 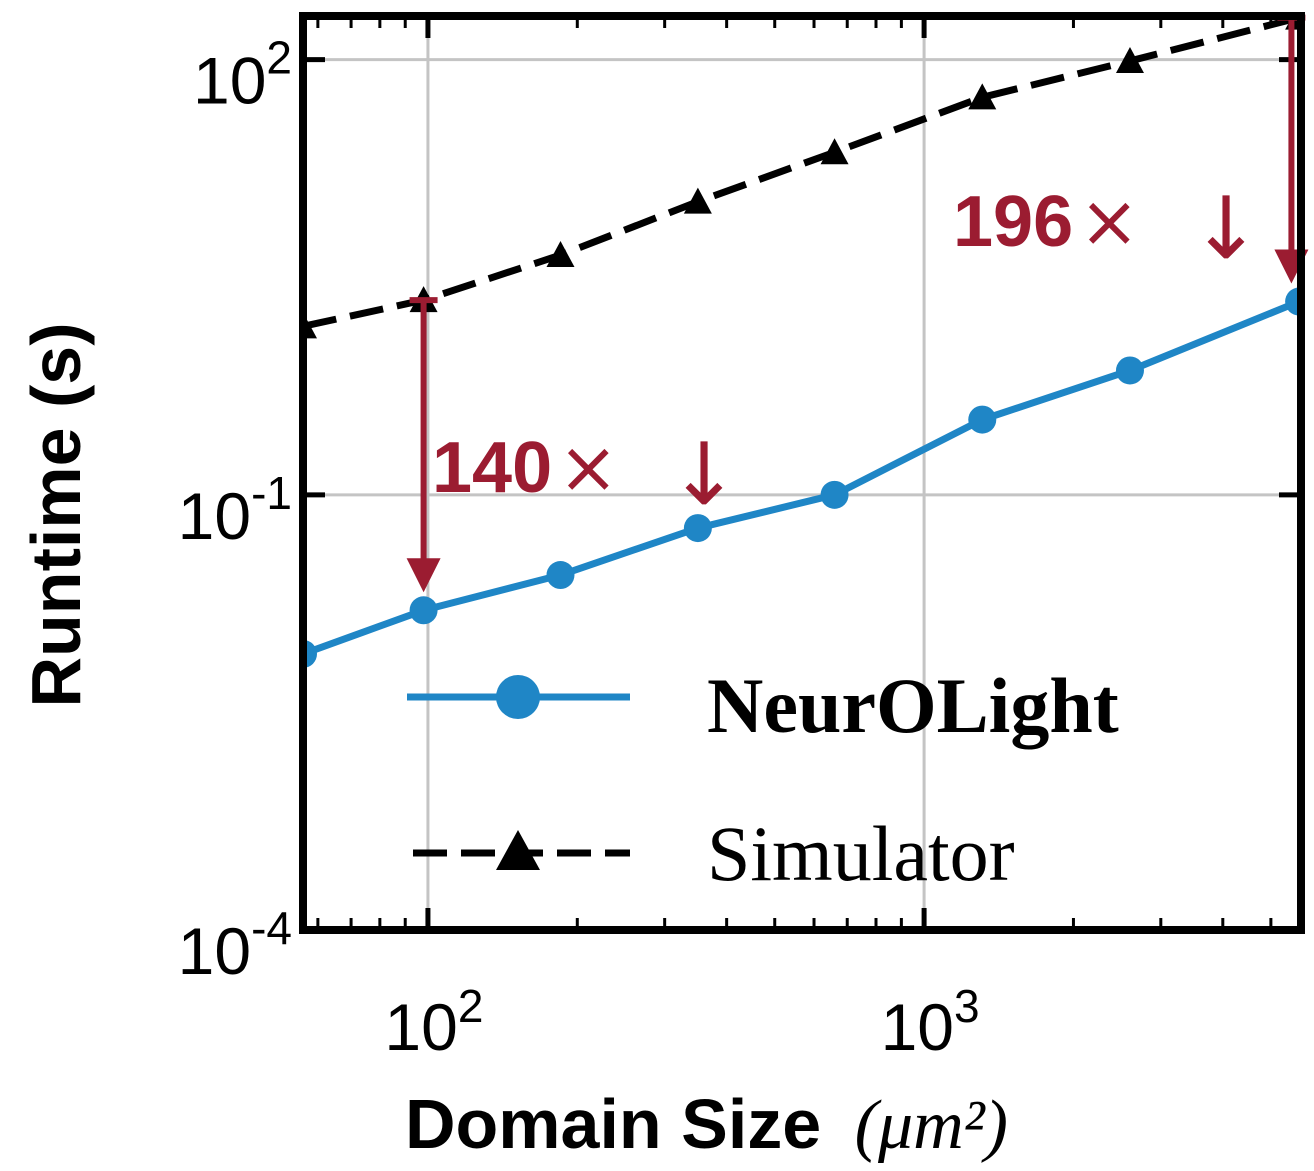 I want to click on speedup-label: 140×, so click(x=525, y=467).